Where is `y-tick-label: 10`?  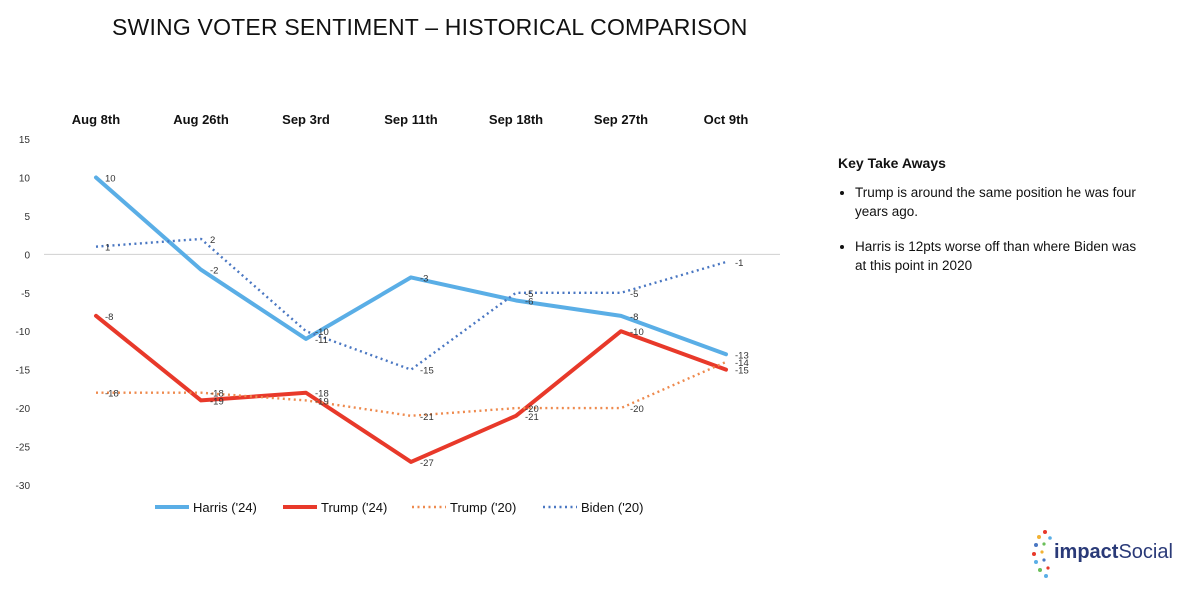 y-tick-label: 10 is located at coordinates (25, 178).